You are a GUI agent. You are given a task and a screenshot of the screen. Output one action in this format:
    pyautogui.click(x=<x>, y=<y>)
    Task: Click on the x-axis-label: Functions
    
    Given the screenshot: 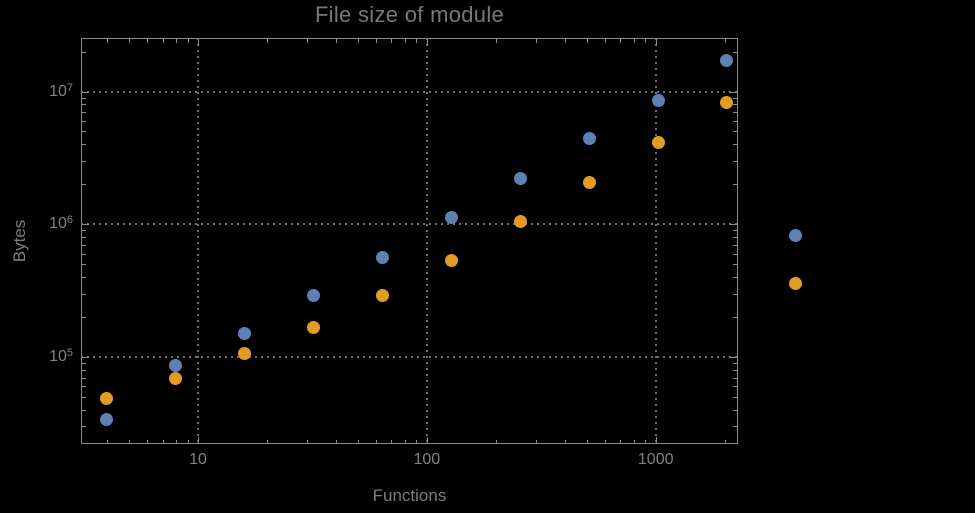 What is the action you would take?
    pyautogui.click(x=409, y=495)
    